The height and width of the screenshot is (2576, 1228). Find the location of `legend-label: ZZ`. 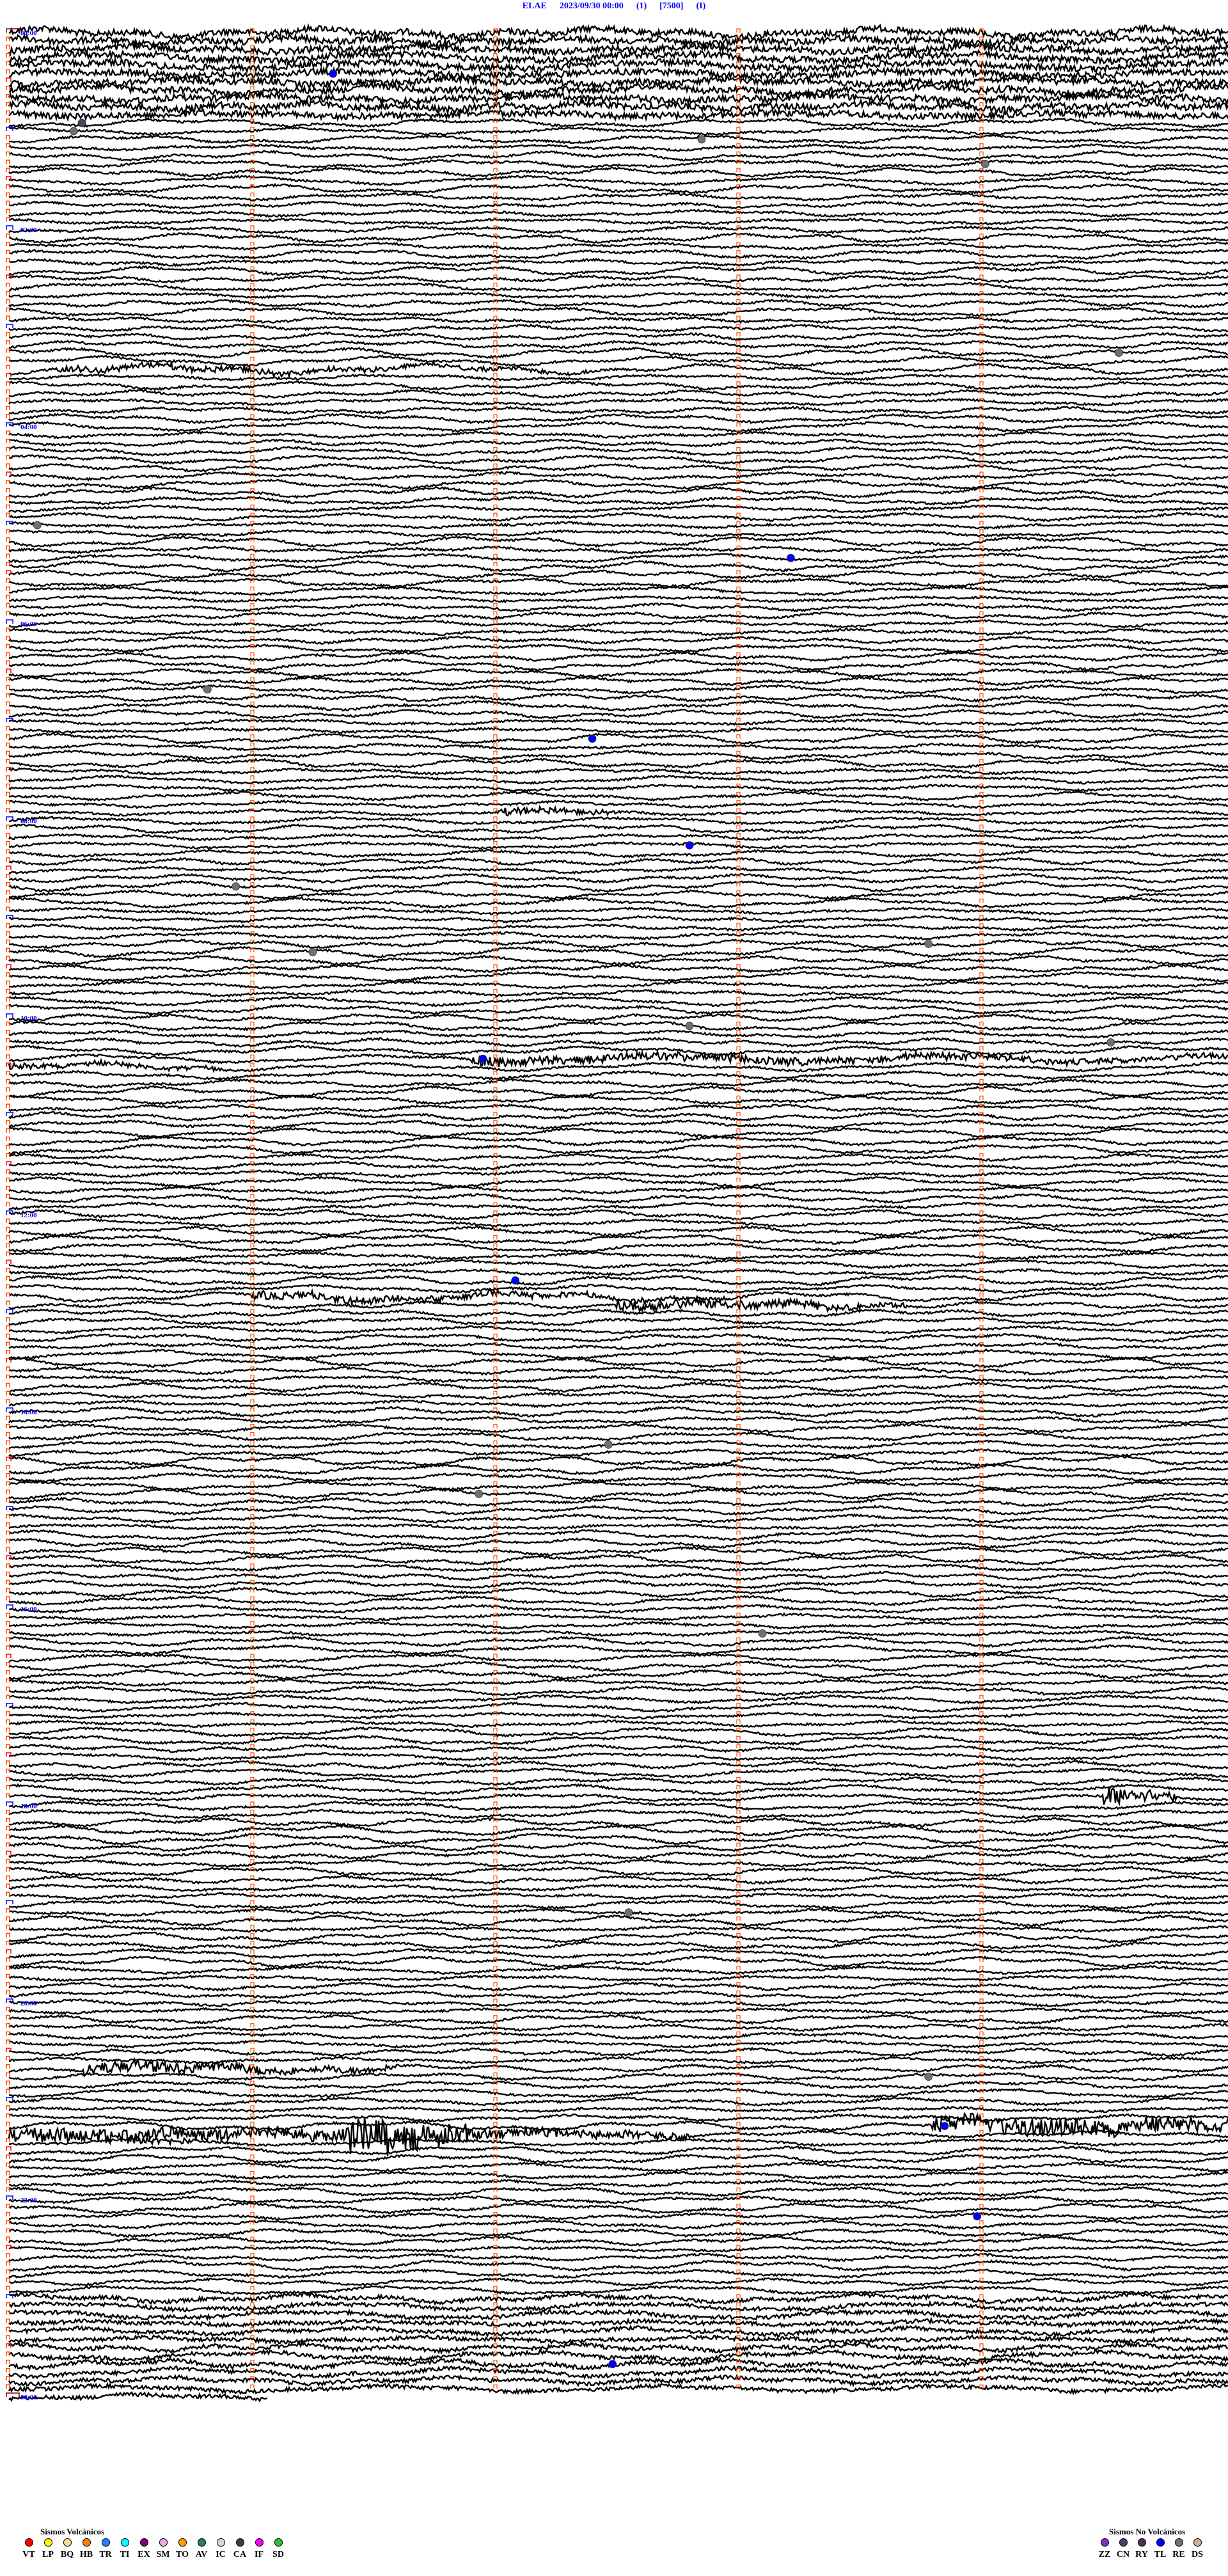

legend-label: ZZ is located at coordinates (1105, 2554).